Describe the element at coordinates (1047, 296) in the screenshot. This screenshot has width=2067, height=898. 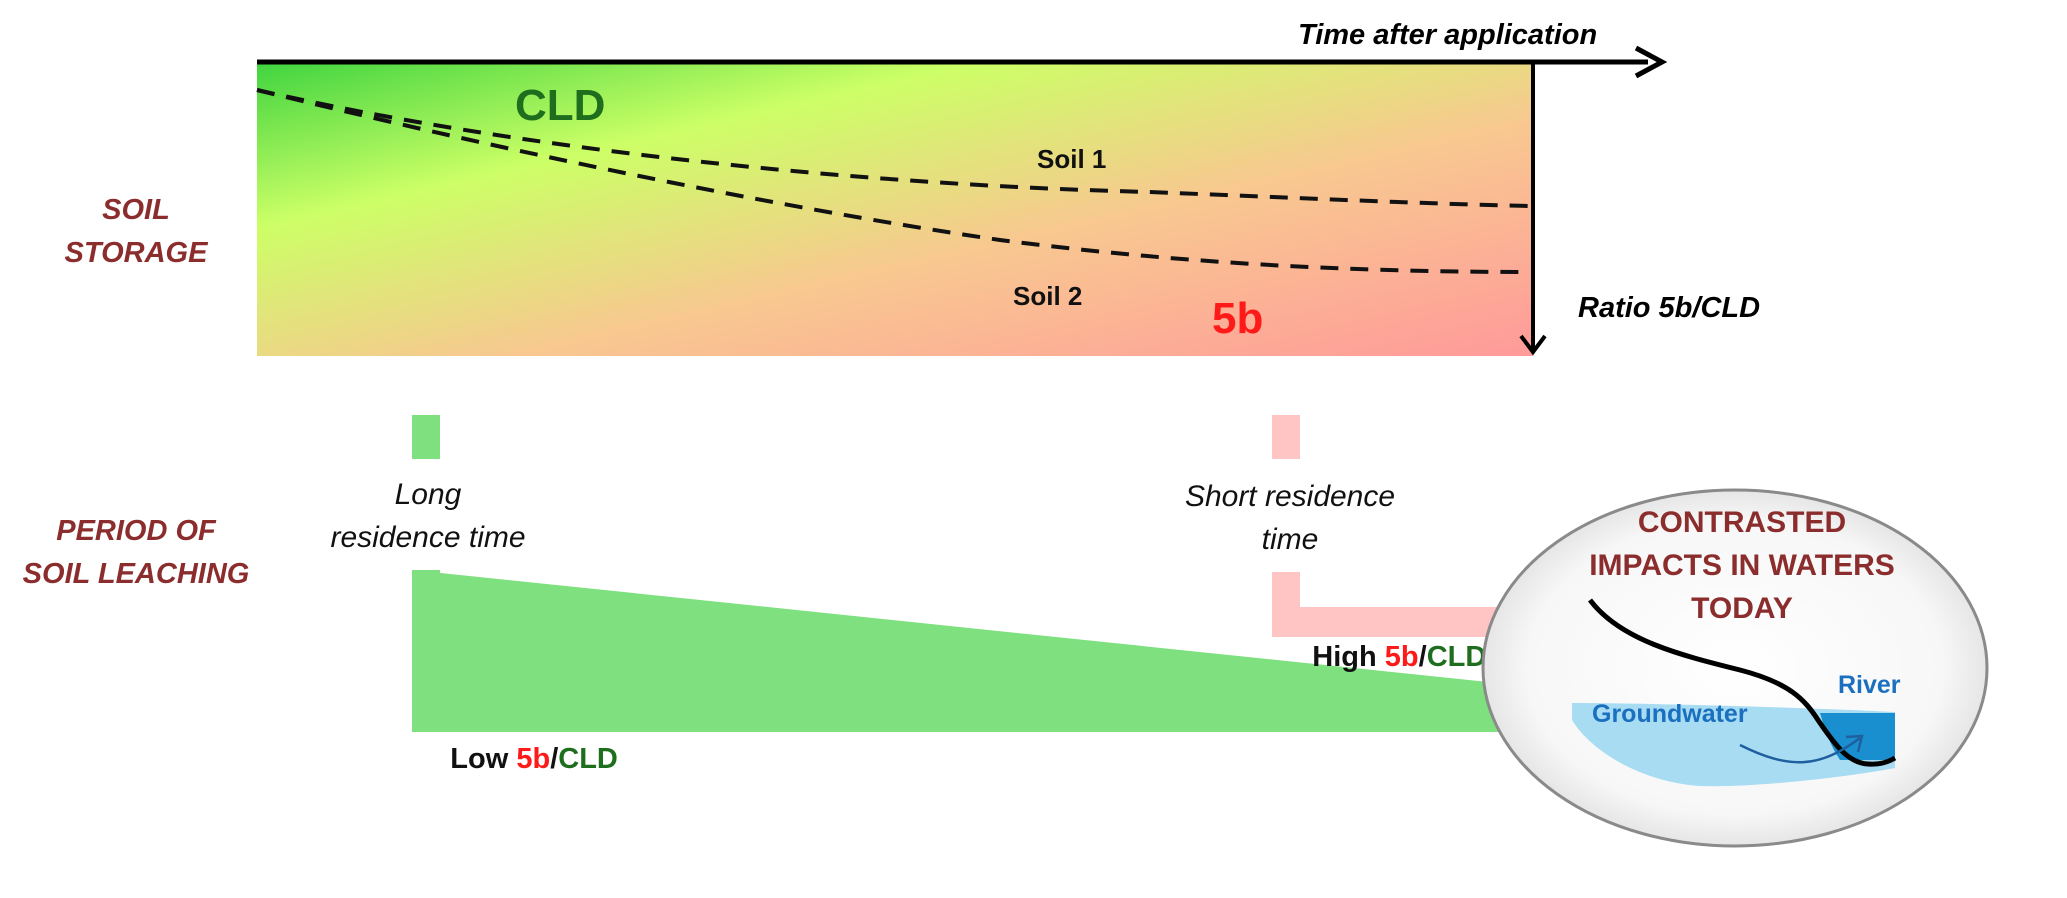
I see `soil2-label: Soil 2` at that location.